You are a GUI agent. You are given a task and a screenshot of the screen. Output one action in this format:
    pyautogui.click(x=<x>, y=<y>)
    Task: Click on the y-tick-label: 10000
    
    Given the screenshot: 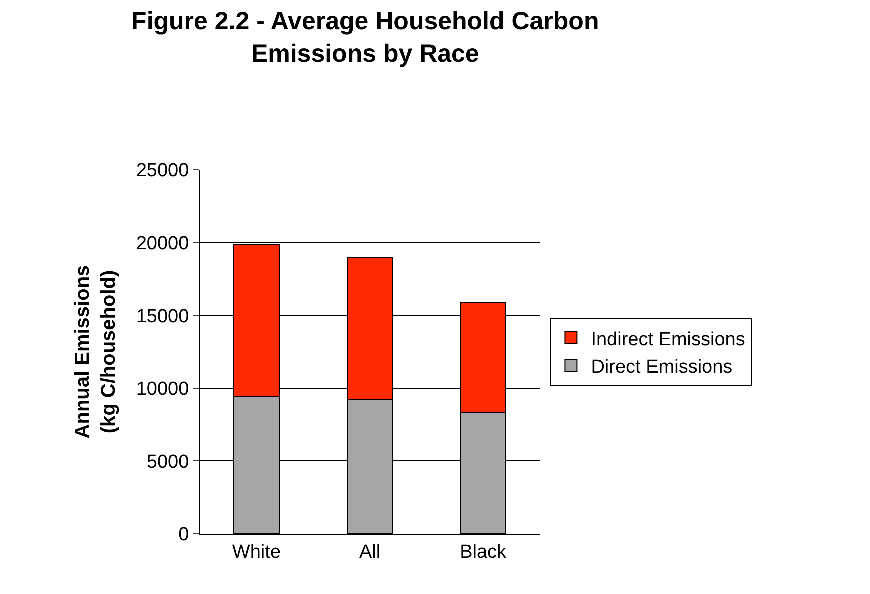 What is the action you would take?
    pyautogui.click(x=163, y=389)
    